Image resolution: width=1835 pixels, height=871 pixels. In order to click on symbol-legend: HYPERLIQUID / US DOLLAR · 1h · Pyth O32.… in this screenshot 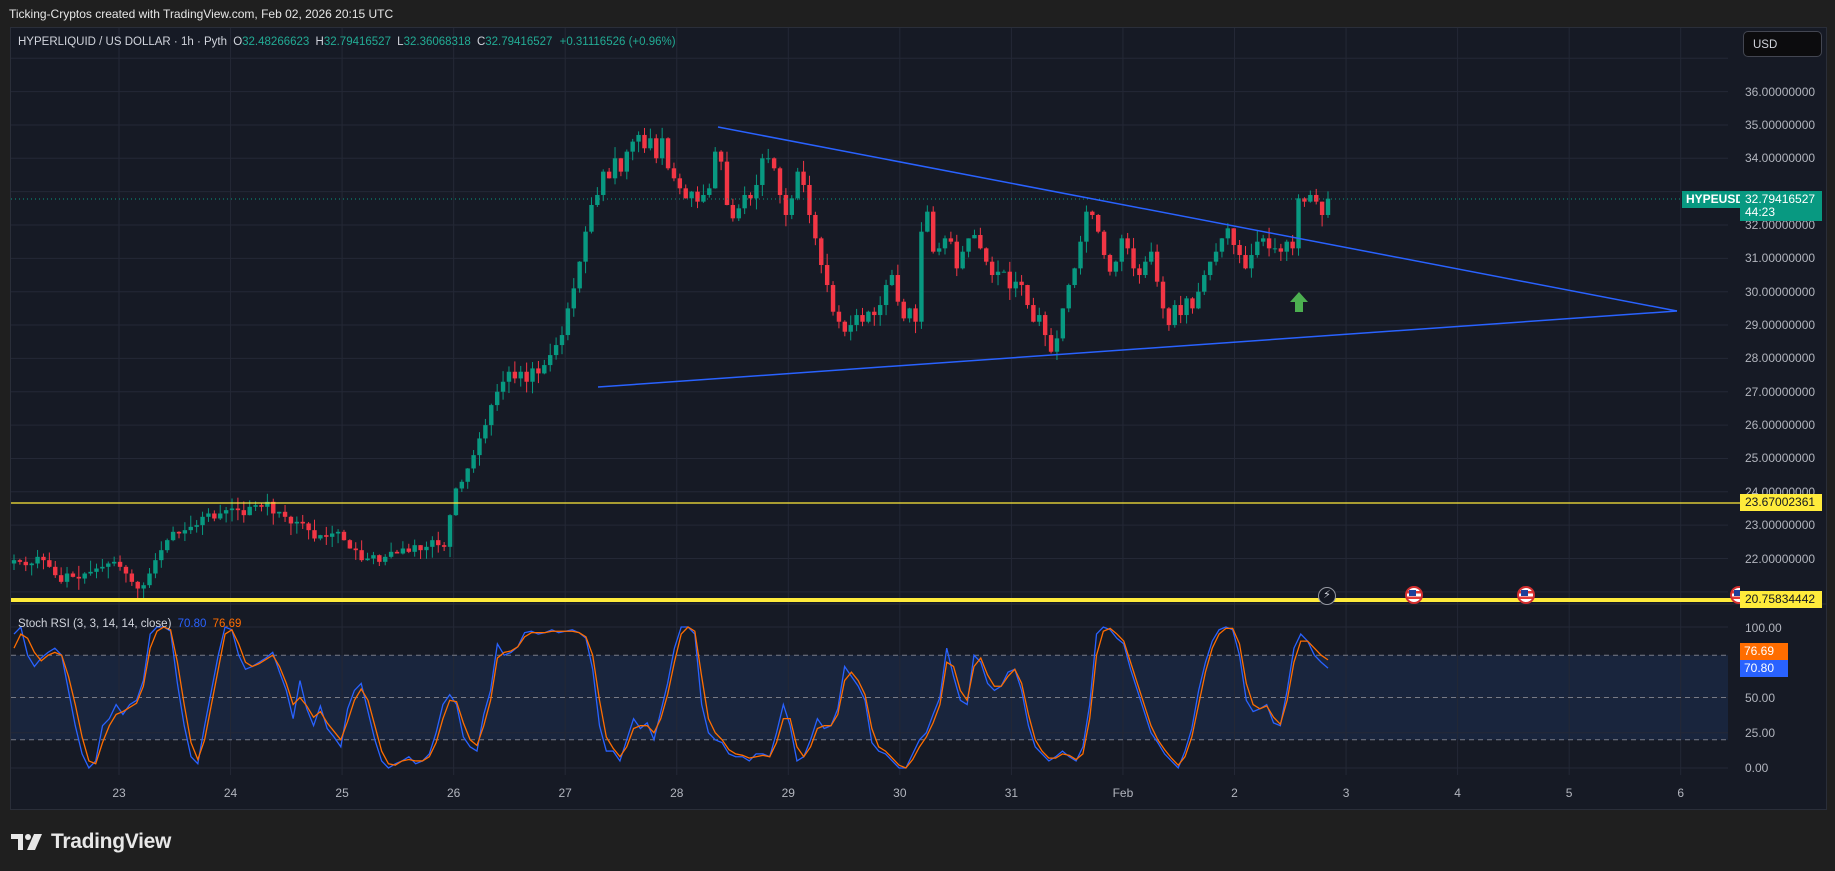, I will do `click(347, 42)`.